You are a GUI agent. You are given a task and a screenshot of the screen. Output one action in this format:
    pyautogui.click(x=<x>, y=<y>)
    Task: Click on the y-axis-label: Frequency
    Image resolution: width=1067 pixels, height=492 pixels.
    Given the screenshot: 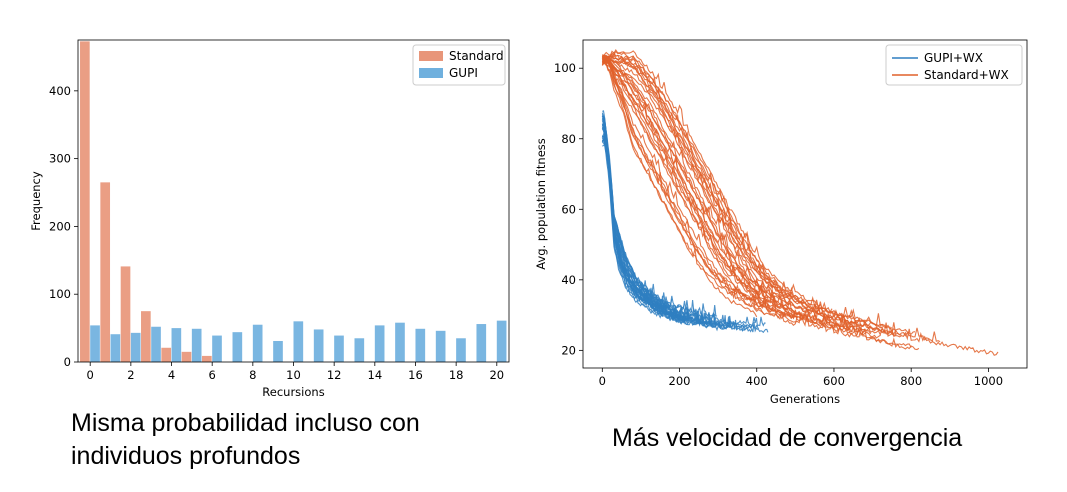 What is the action you would take?
    pyautogui.click(x=36, y=201)
    